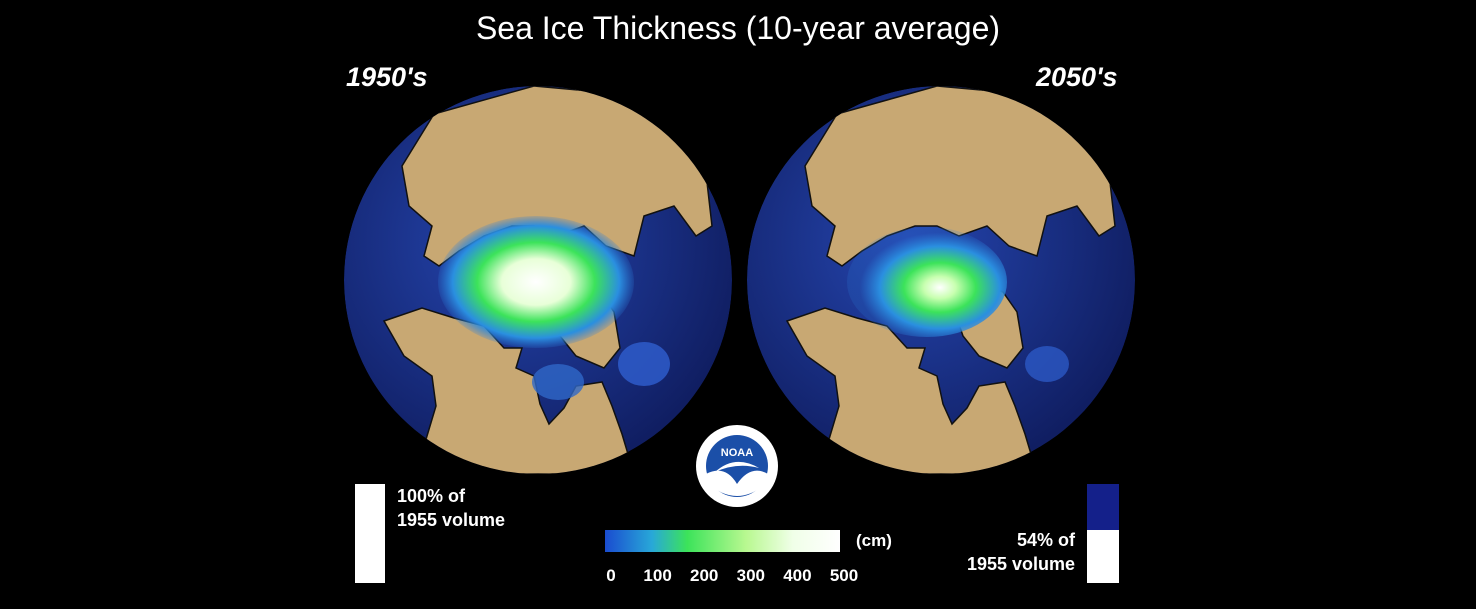 The image size is (1476, 609). What do you see at coordinates (722, 541) in the screenshot?
I see `thickness-colorbar` at bounding box center [722, 541].